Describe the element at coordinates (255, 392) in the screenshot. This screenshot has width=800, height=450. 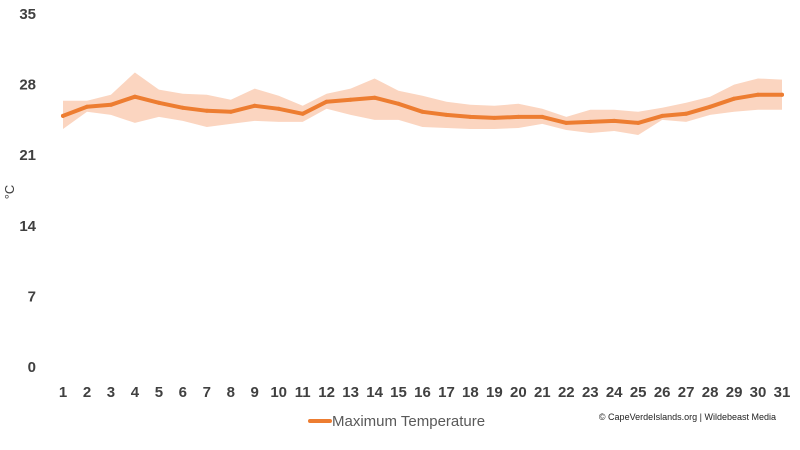
I see `x-tick-label: 9` at that location.